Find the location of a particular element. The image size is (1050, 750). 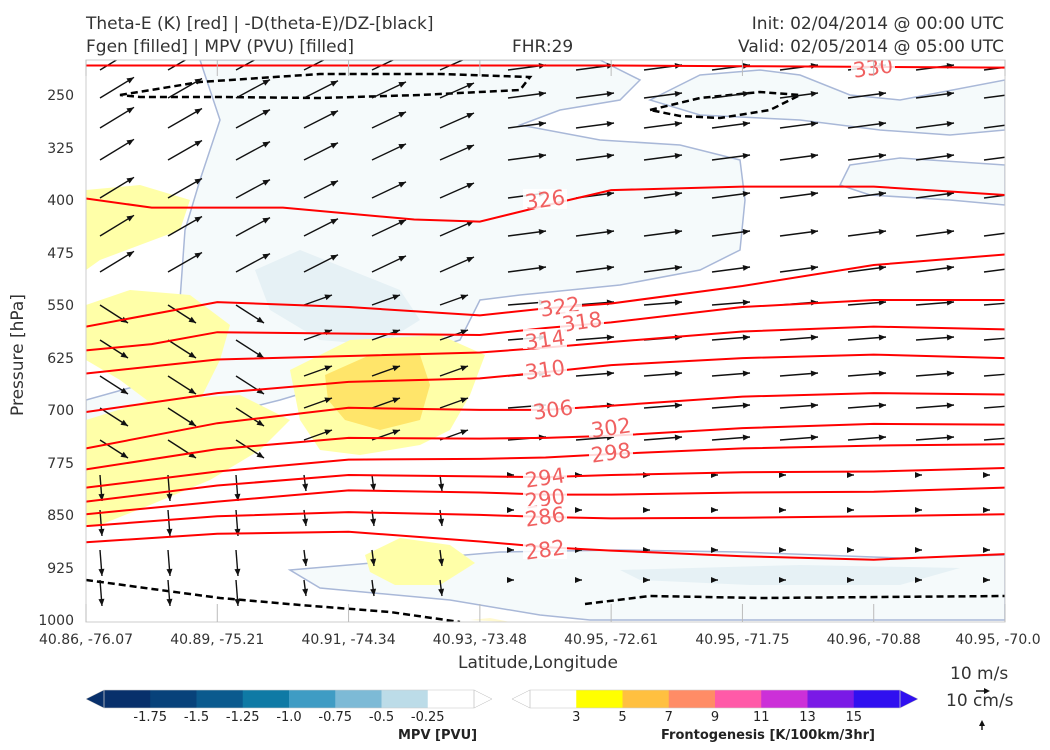

x-tick-label: 40.96, -70.88 is located at coordinates (873, 640).